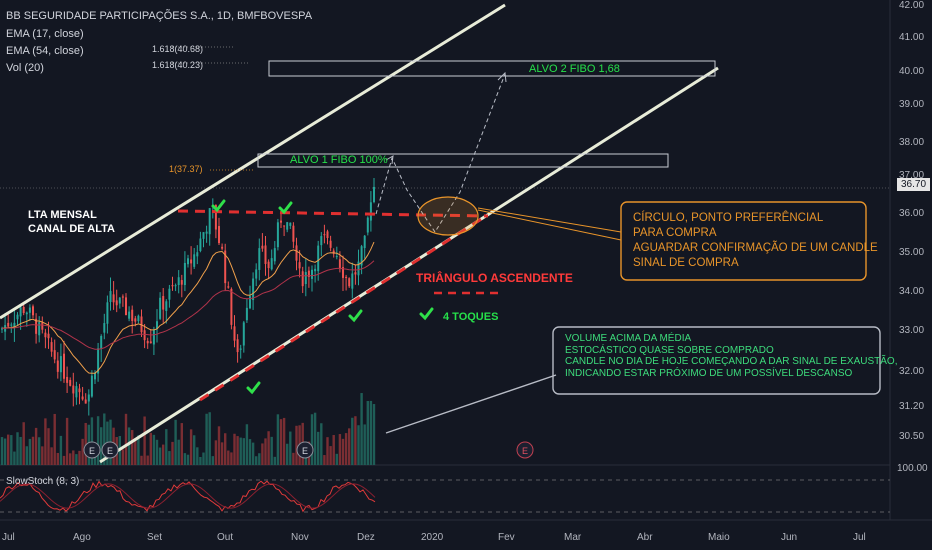  I want to click on indicator-ema17-label: EMA (17, close), so click(45, 34).